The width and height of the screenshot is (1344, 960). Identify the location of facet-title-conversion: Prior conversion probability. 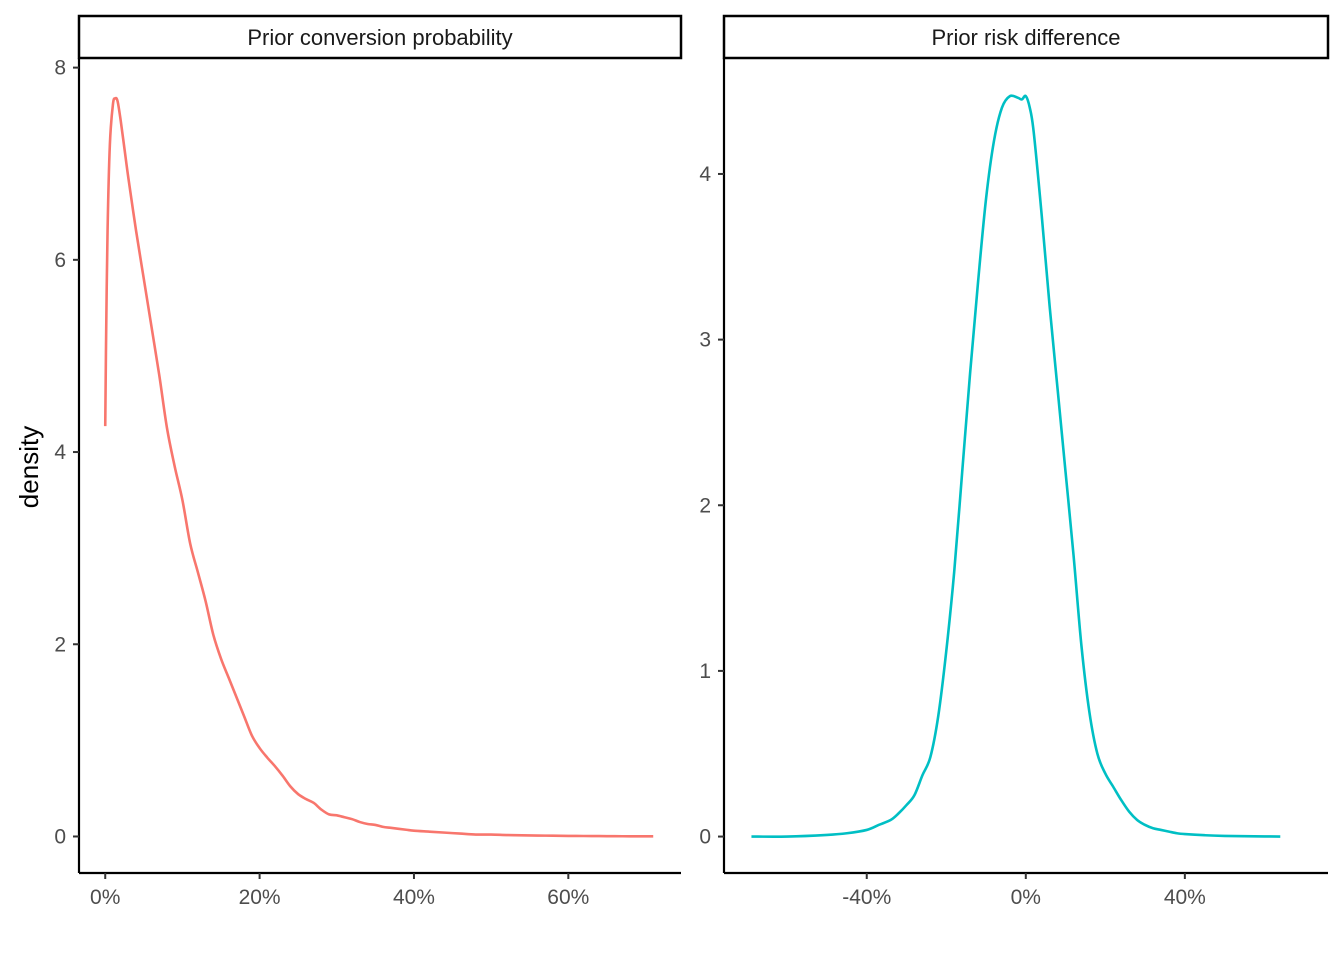
(379, 37).